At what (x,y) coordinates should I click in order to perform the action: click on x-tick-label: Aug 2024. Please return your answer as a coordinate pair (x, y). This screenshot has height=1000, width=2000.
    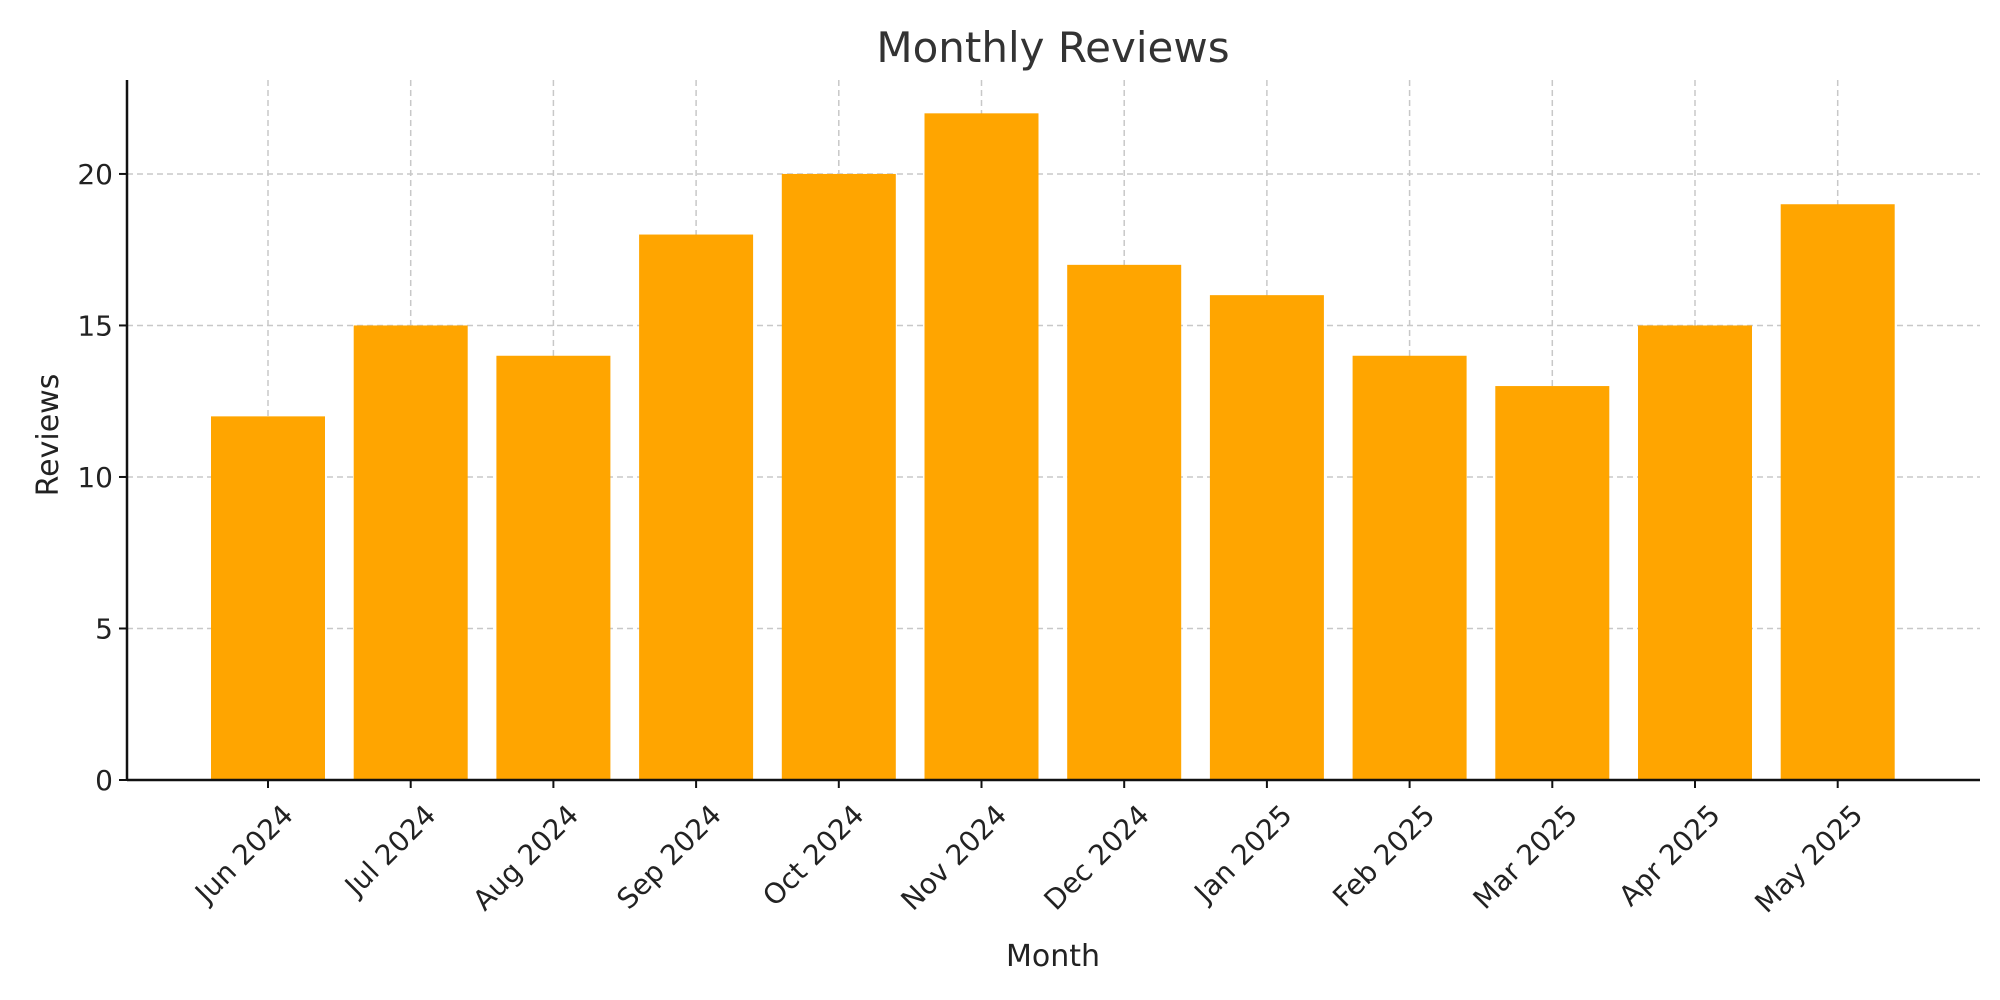
    Looking at the image, I should click on (525, 857).